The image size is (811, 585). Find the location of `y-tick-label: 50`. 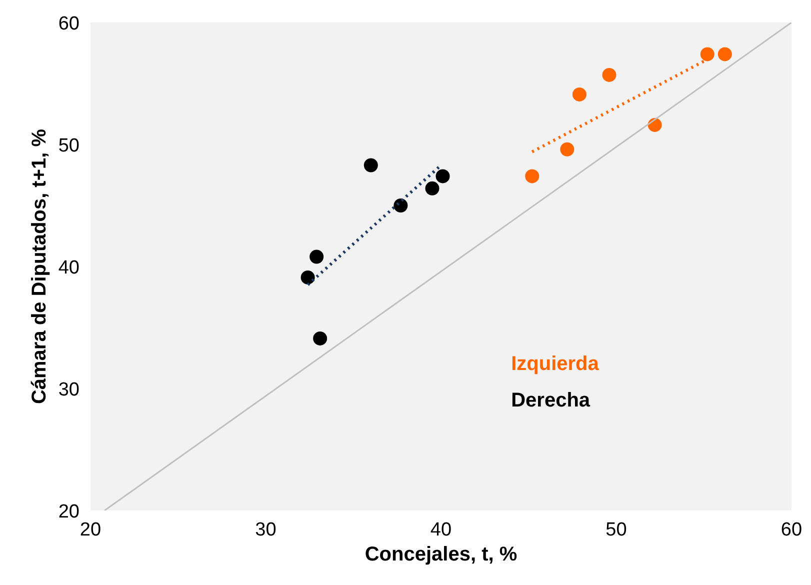

y-tick-label: 50 is located at coordinates (69, 146).